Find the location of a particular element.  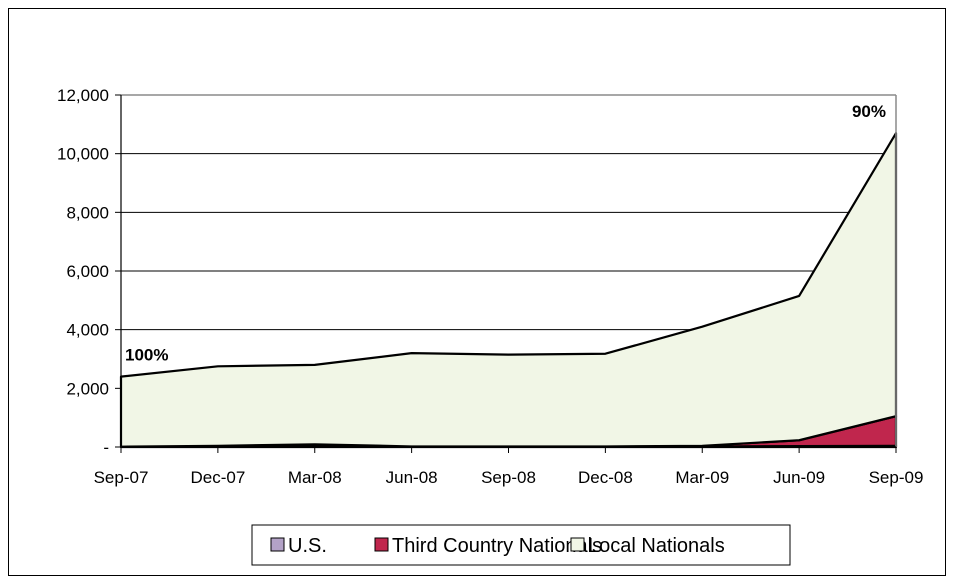

annotation-label: 100% is located at coordinates (146, 355).